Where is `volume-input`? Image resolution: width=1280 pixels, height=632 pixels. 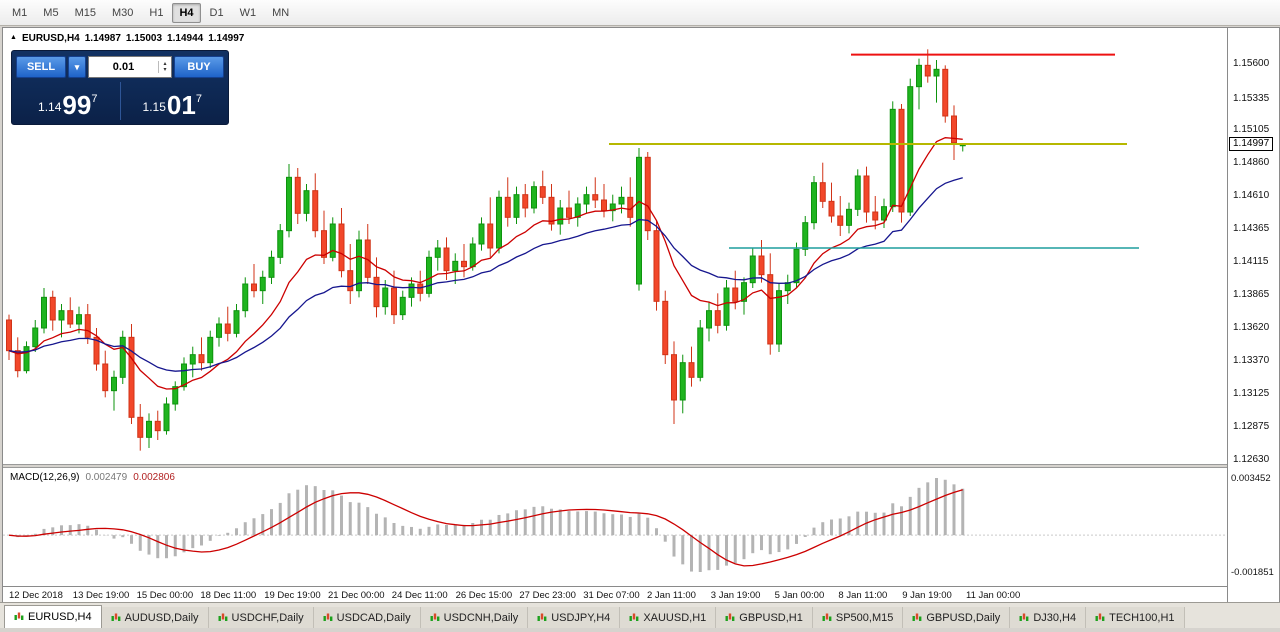
volume-input is located at coordinates (123, 67).